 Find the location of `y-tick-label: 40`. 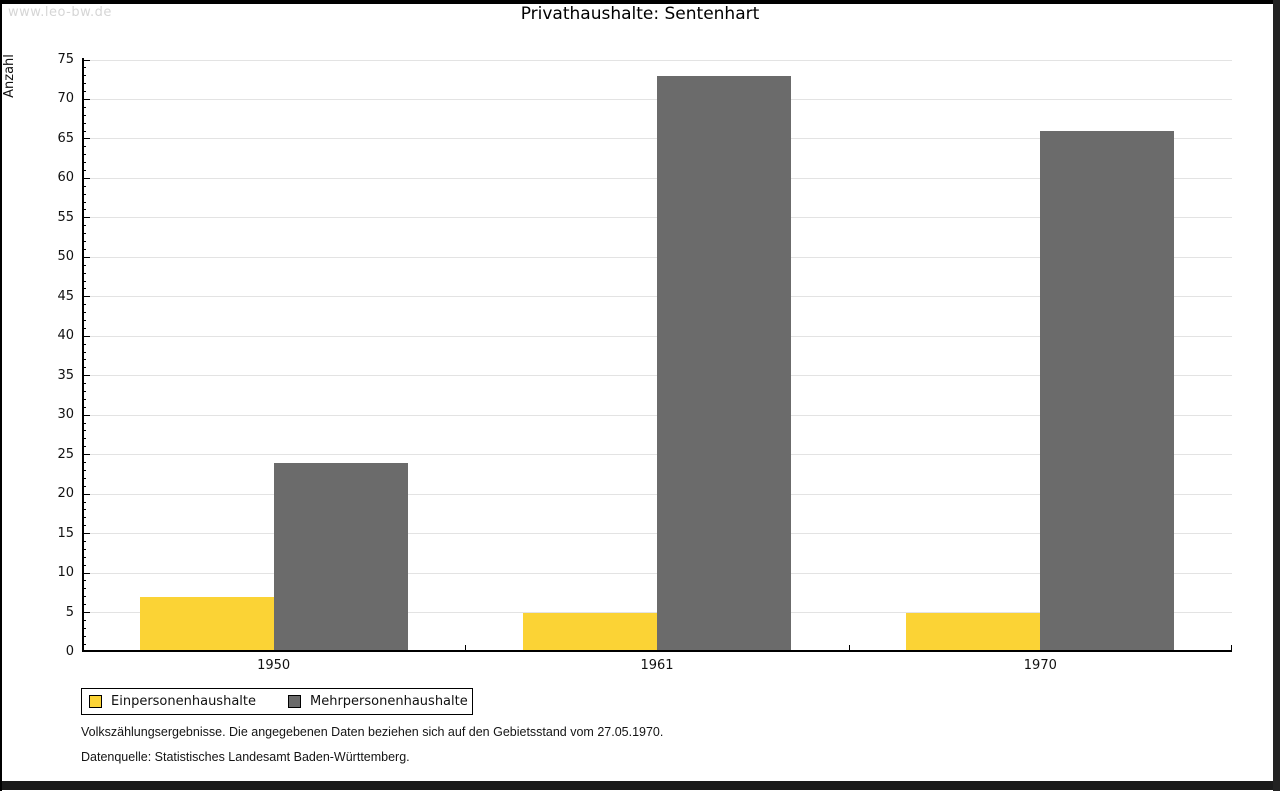

y-tick-label: 40 is located at coordinates (65, 336).